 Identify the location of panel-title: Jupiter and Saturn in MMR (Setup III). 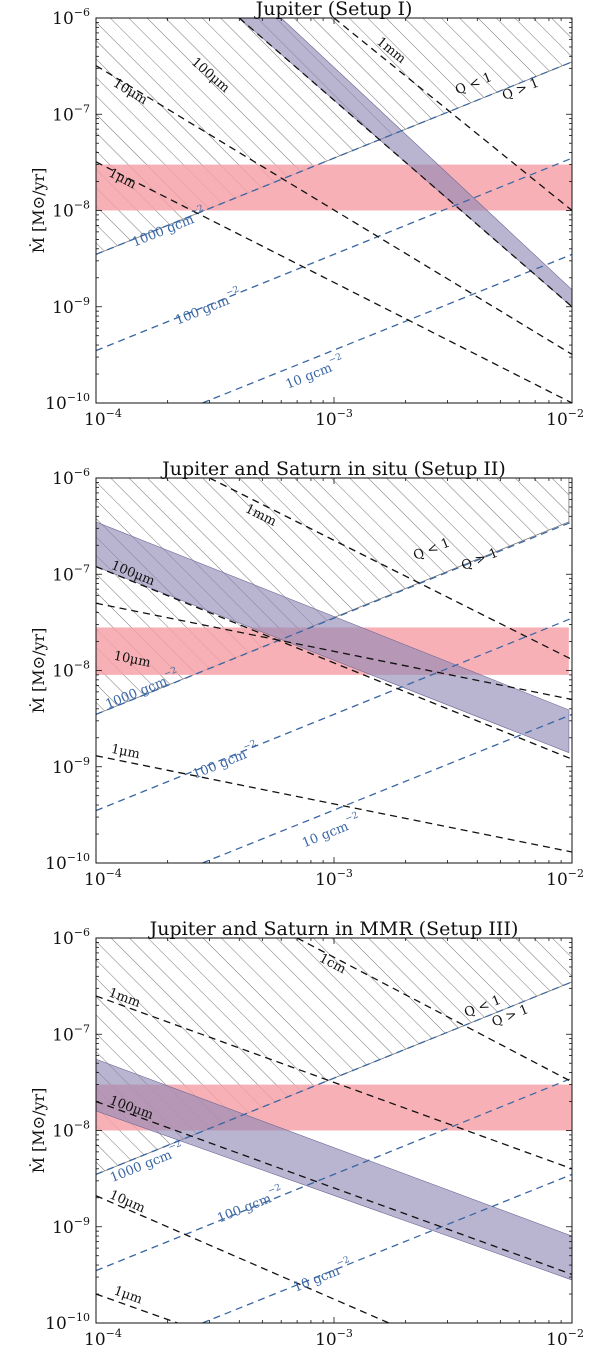
(333, 929).